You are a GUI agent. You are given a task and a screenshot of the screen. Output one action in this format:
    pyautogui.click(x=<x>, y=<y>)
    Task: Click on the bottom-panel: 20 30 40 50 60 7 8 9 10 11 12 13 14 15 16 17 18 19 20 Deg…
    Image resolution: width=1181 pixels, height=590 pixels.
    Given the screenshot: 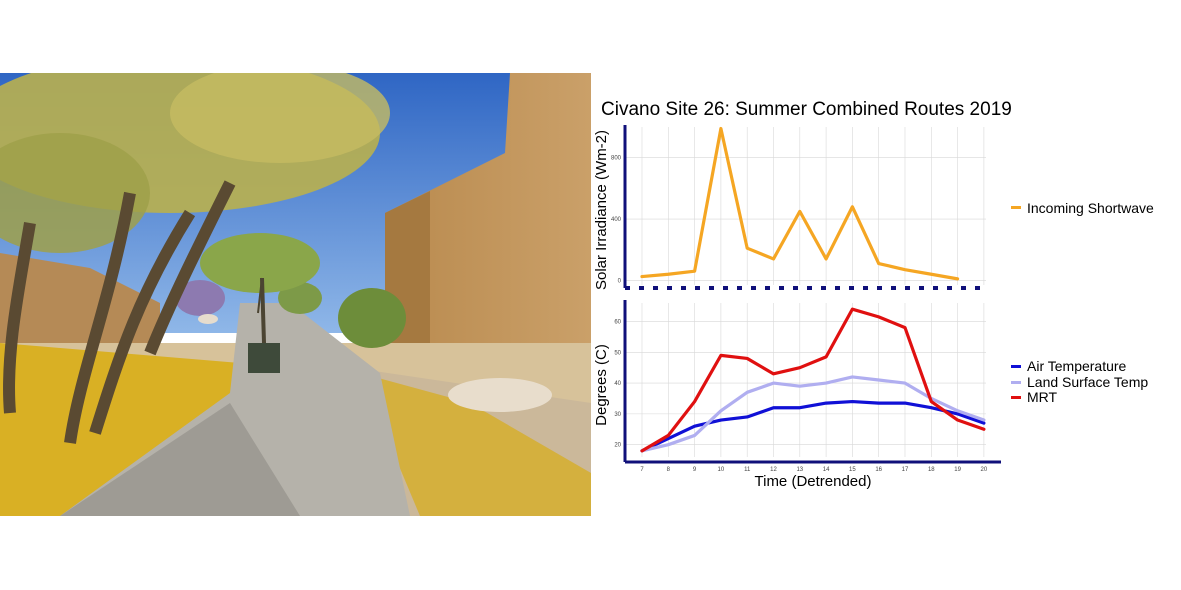 What is the action you would take?
    pyautogui.click(x=797, y=395)
    